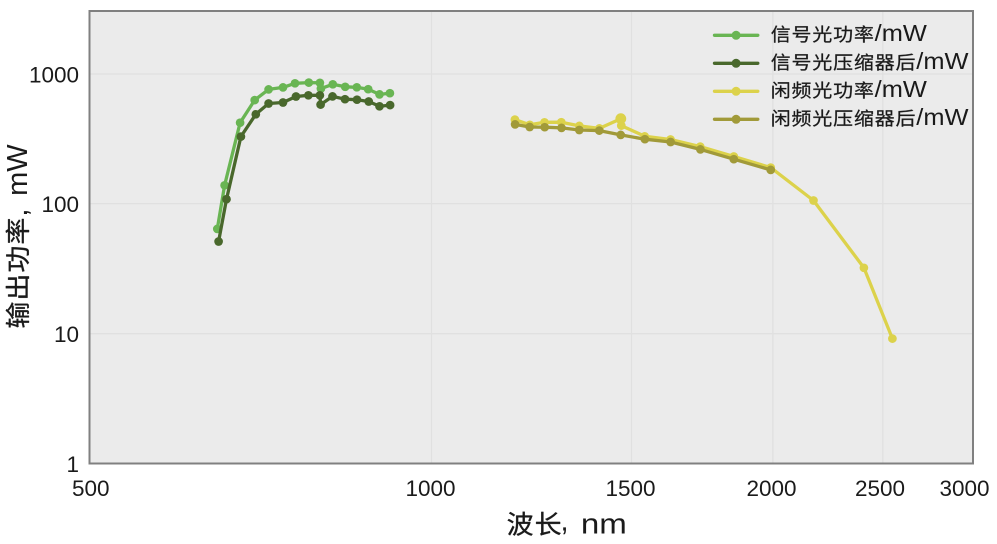 The height and width of the screenshot is (544, 997). What do you see at coordinates (18, 170) in the screenshot?
I see `svg-text: mW` at bounding box center [18, 170].